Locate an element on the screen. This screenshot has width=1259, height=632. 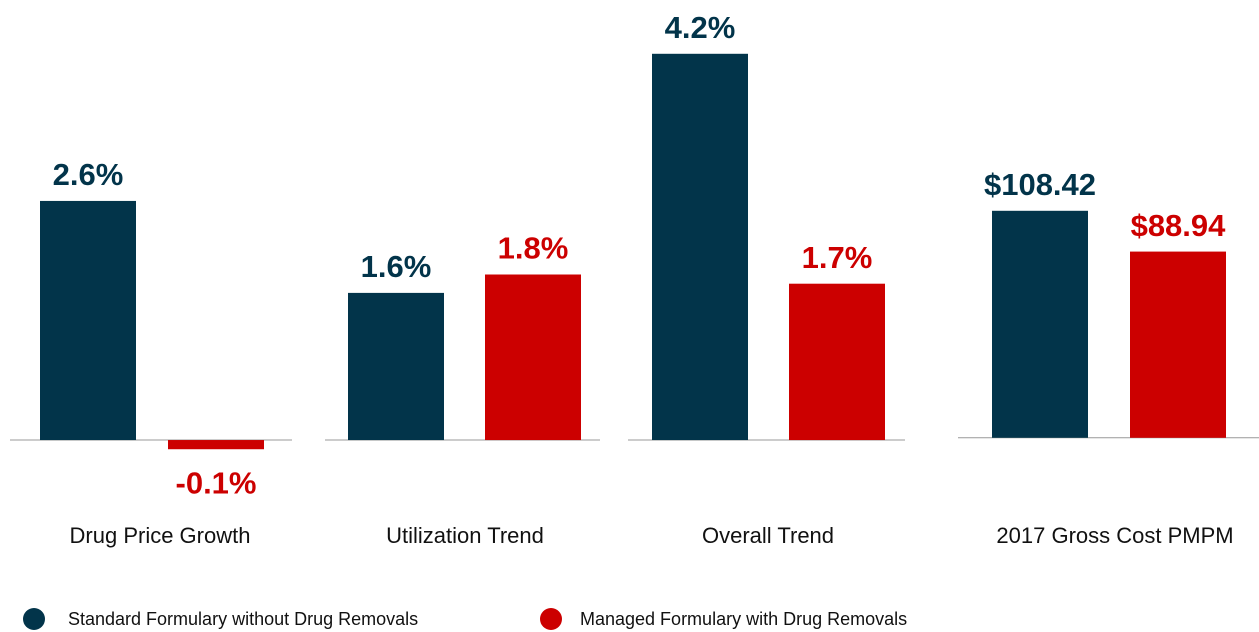
category-label: Utilization Trend is located at coordinates (465, 535).